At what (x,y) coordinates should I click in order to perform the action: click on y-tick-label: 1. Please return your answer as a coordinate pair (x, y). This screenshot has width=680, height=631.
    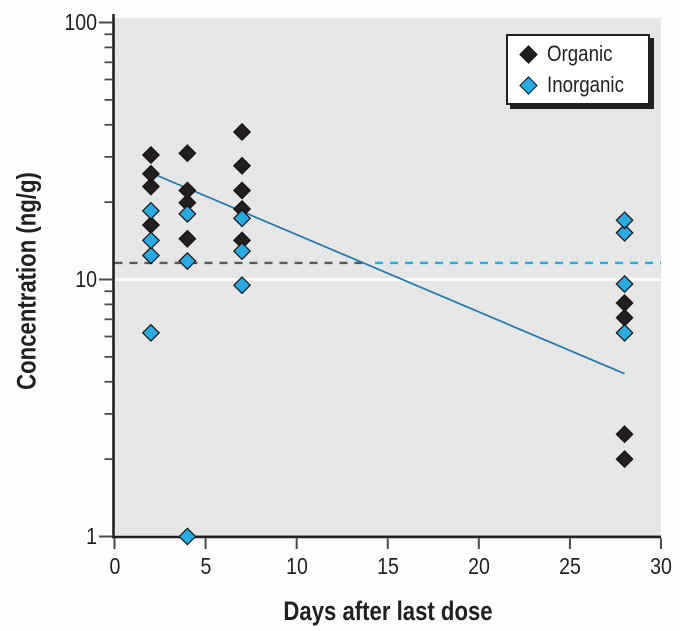
    Looking at the image, I should click on (91, 535).